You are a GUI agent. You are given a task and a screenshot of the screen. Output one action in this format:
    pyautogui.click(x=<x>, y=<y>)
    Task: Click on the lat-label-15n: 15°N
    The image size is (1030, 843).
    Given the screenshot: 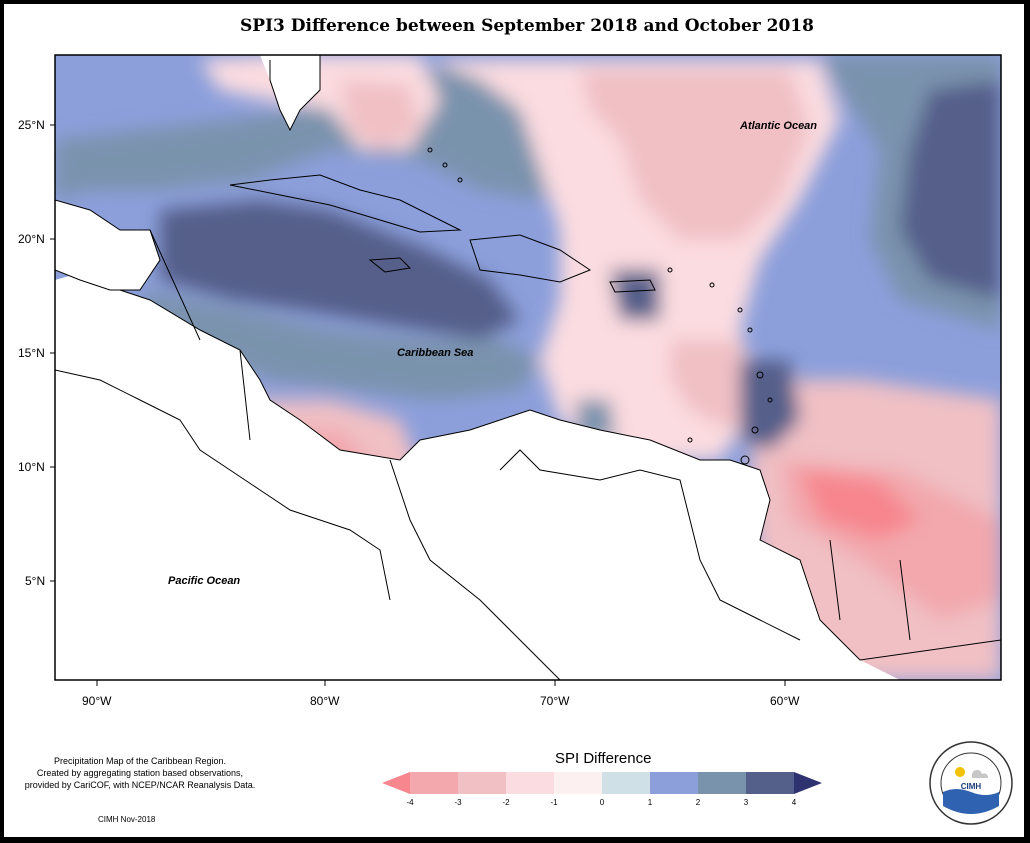 What is the action you would take?
    pyautogui.click(x=31, y=353)
    